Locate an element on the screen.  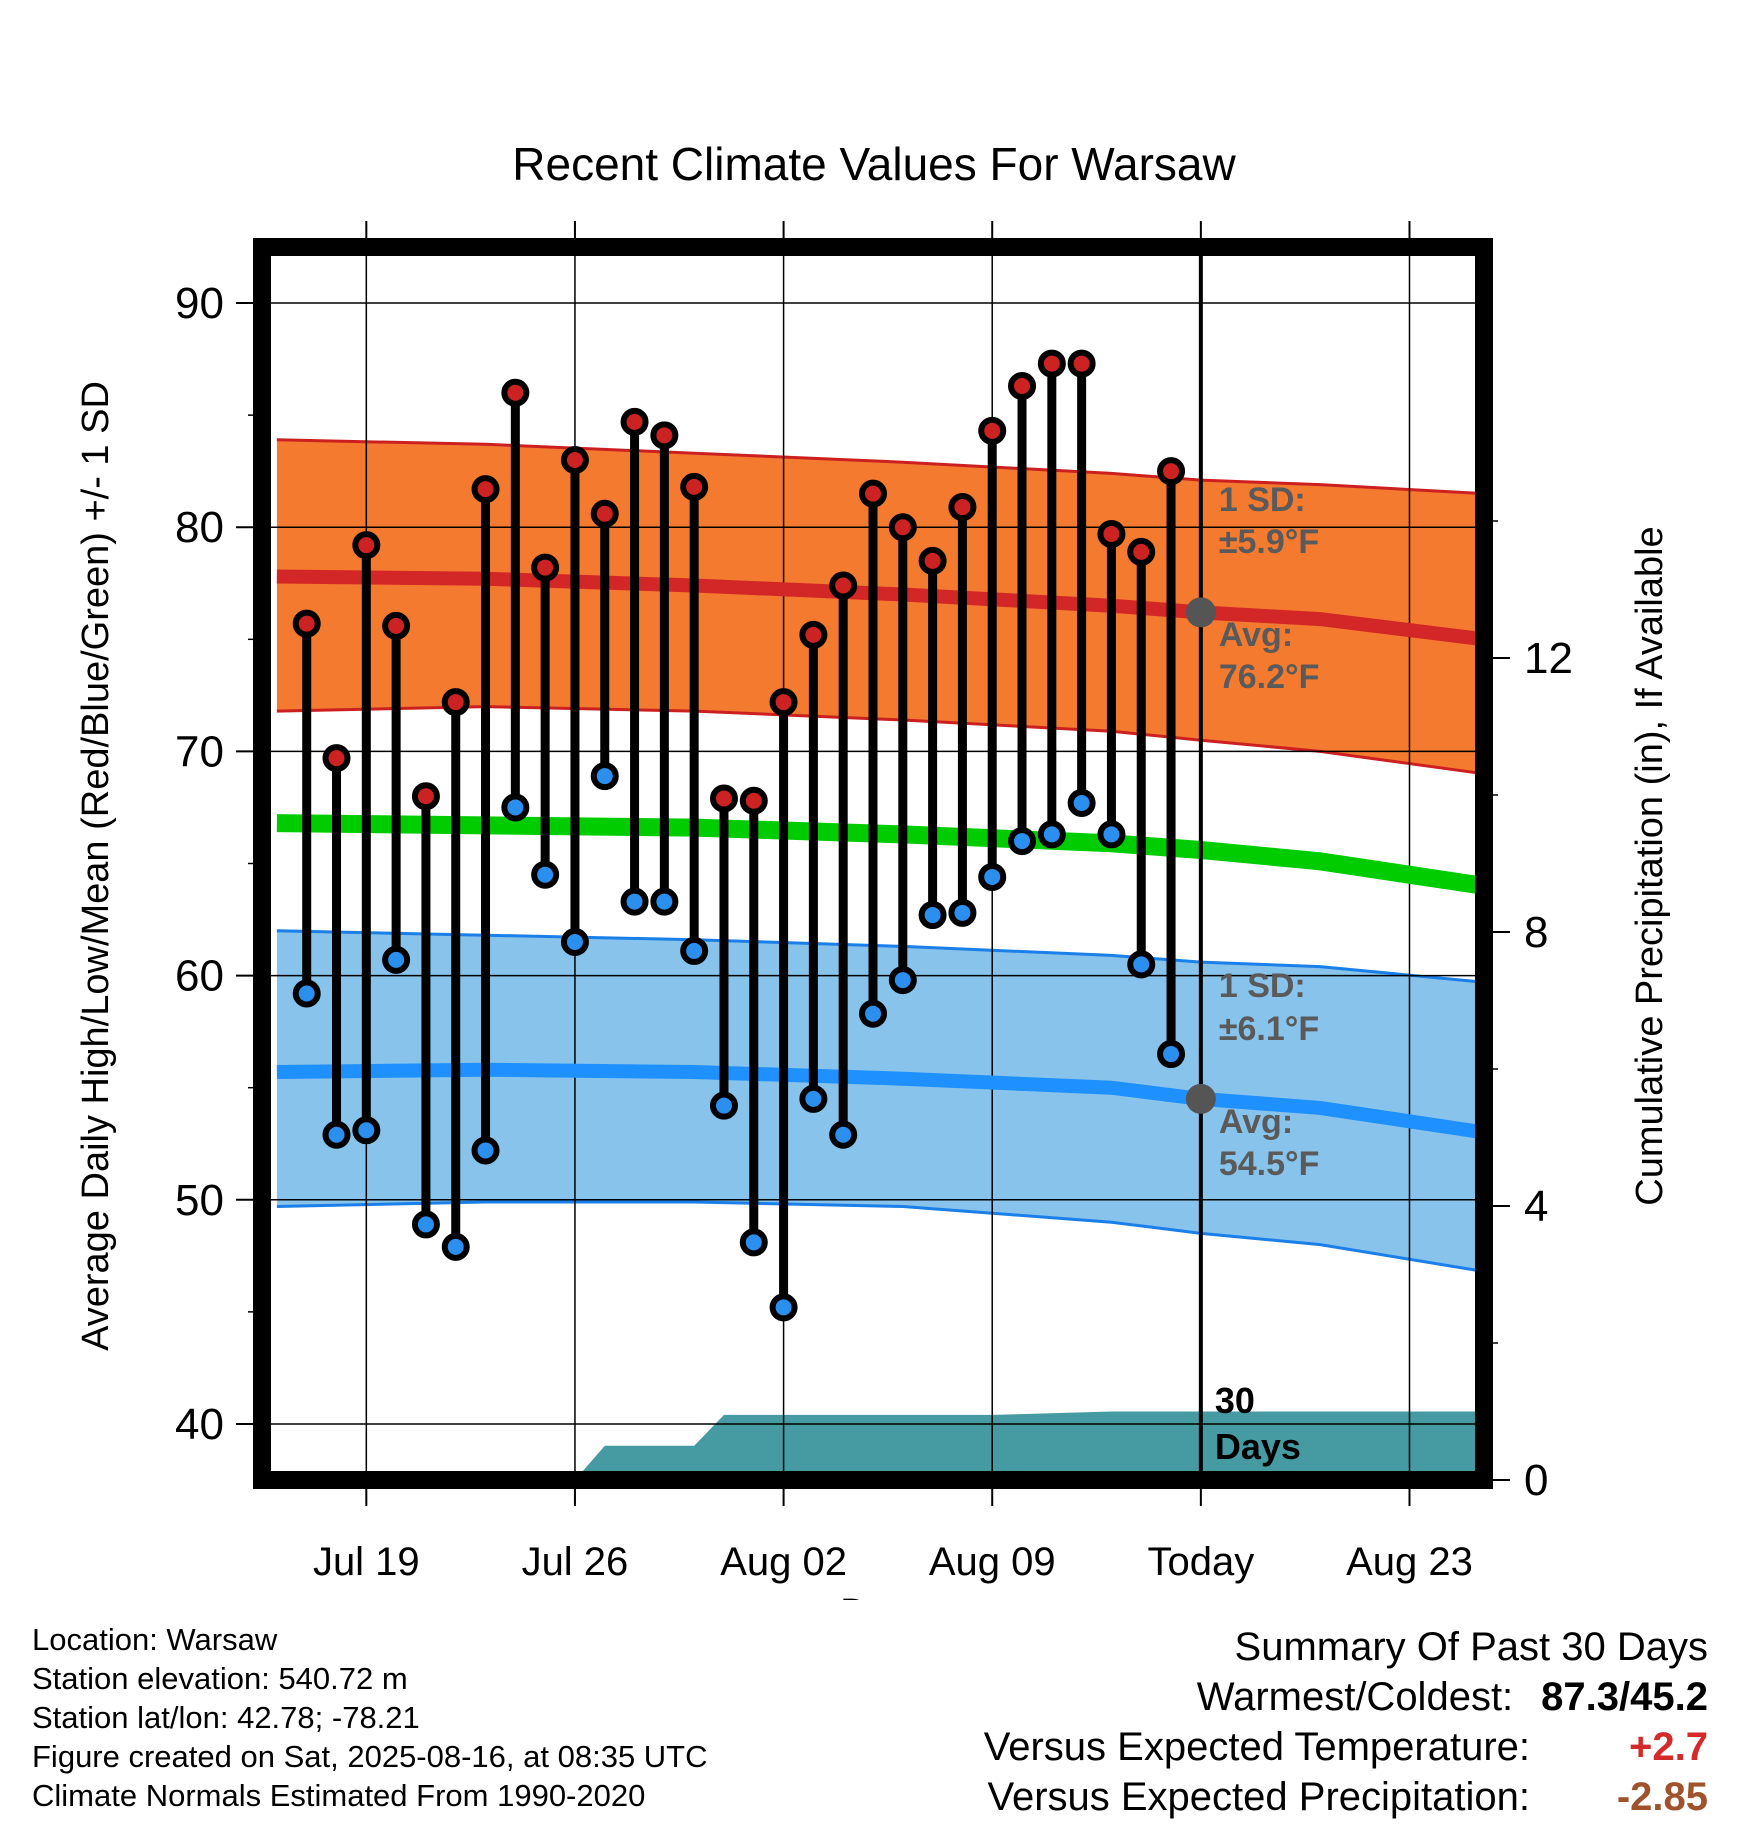
y2-tick-label: 8 is located at coordinates (1536, 932).